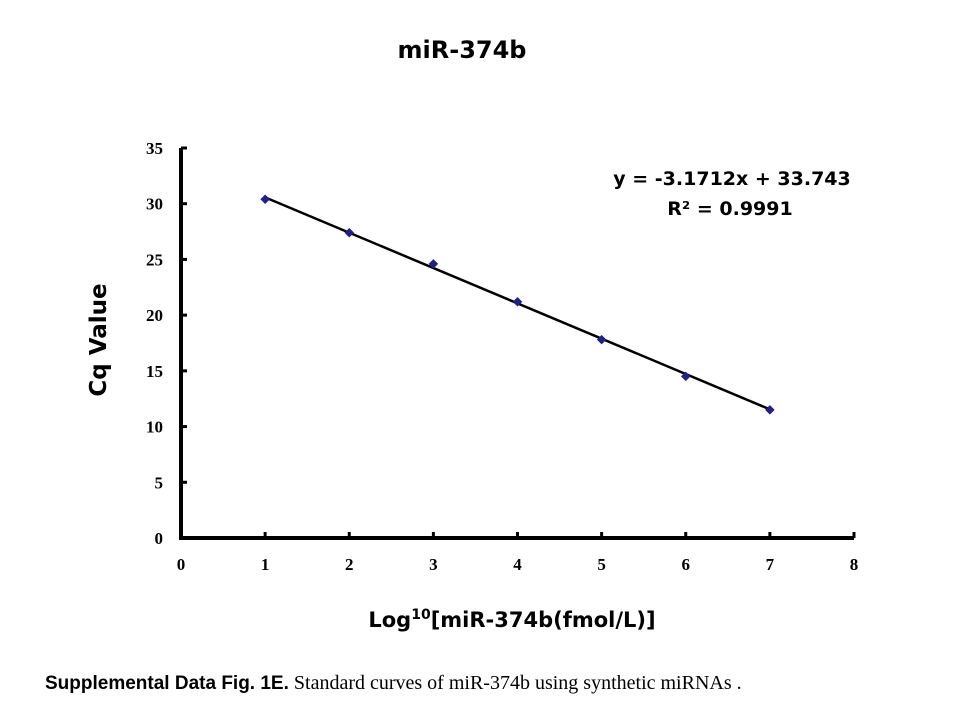 This screenshot has width=960, height=720. Describe the element at coordinates (433, 564) in the screenshot. I see `x-tick-label: 3` at that location.